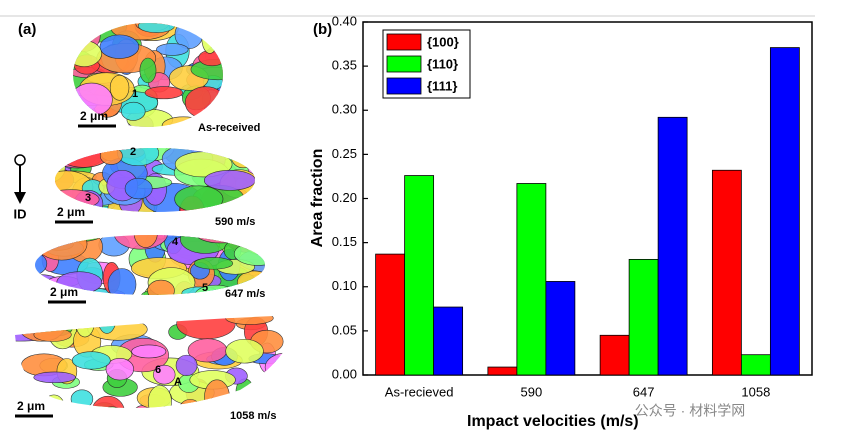 Image resolution: width=841 pixels, height=446 pixels. Describe the element at coordinates (133, 152) in the screenshot. I see `grain-label: 2` at that location.